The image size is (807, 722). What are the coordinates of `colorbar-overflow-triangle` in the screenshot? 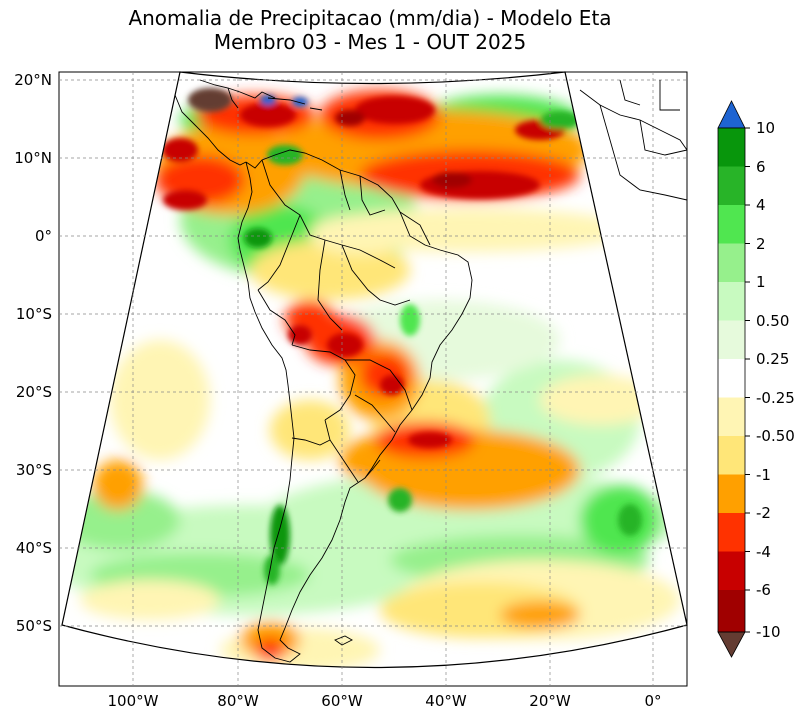 It's located at (731, 114).